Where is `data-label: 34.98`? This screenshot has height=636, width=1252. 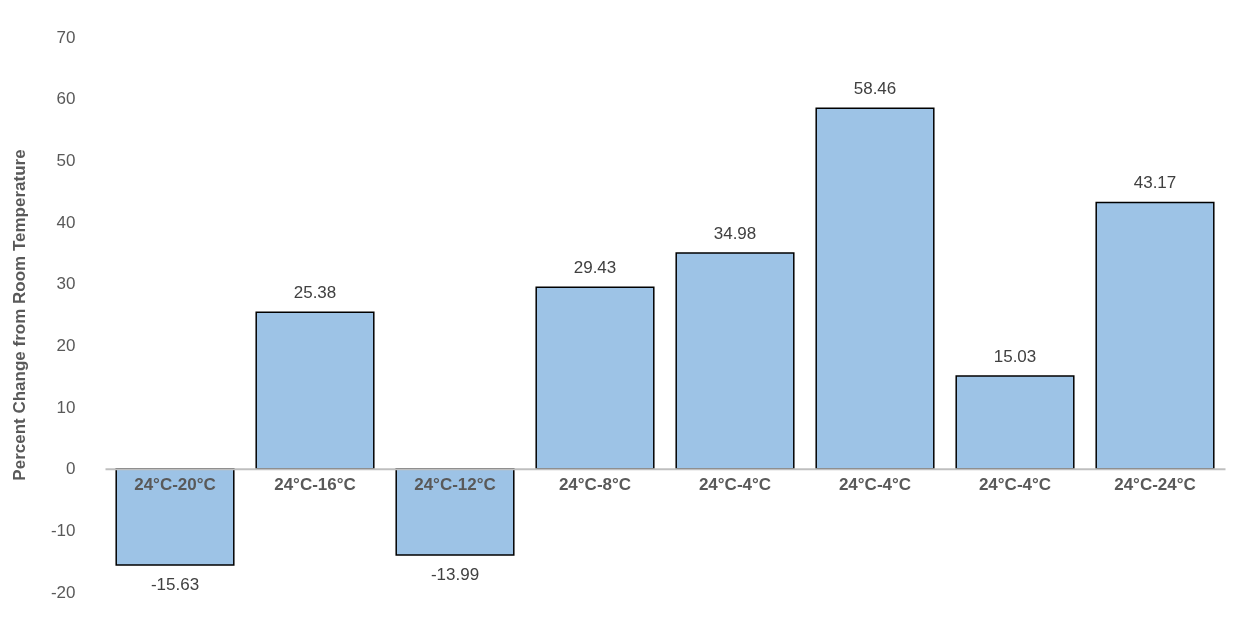
data-label: 34.98 is located at coordinates (735, 233).